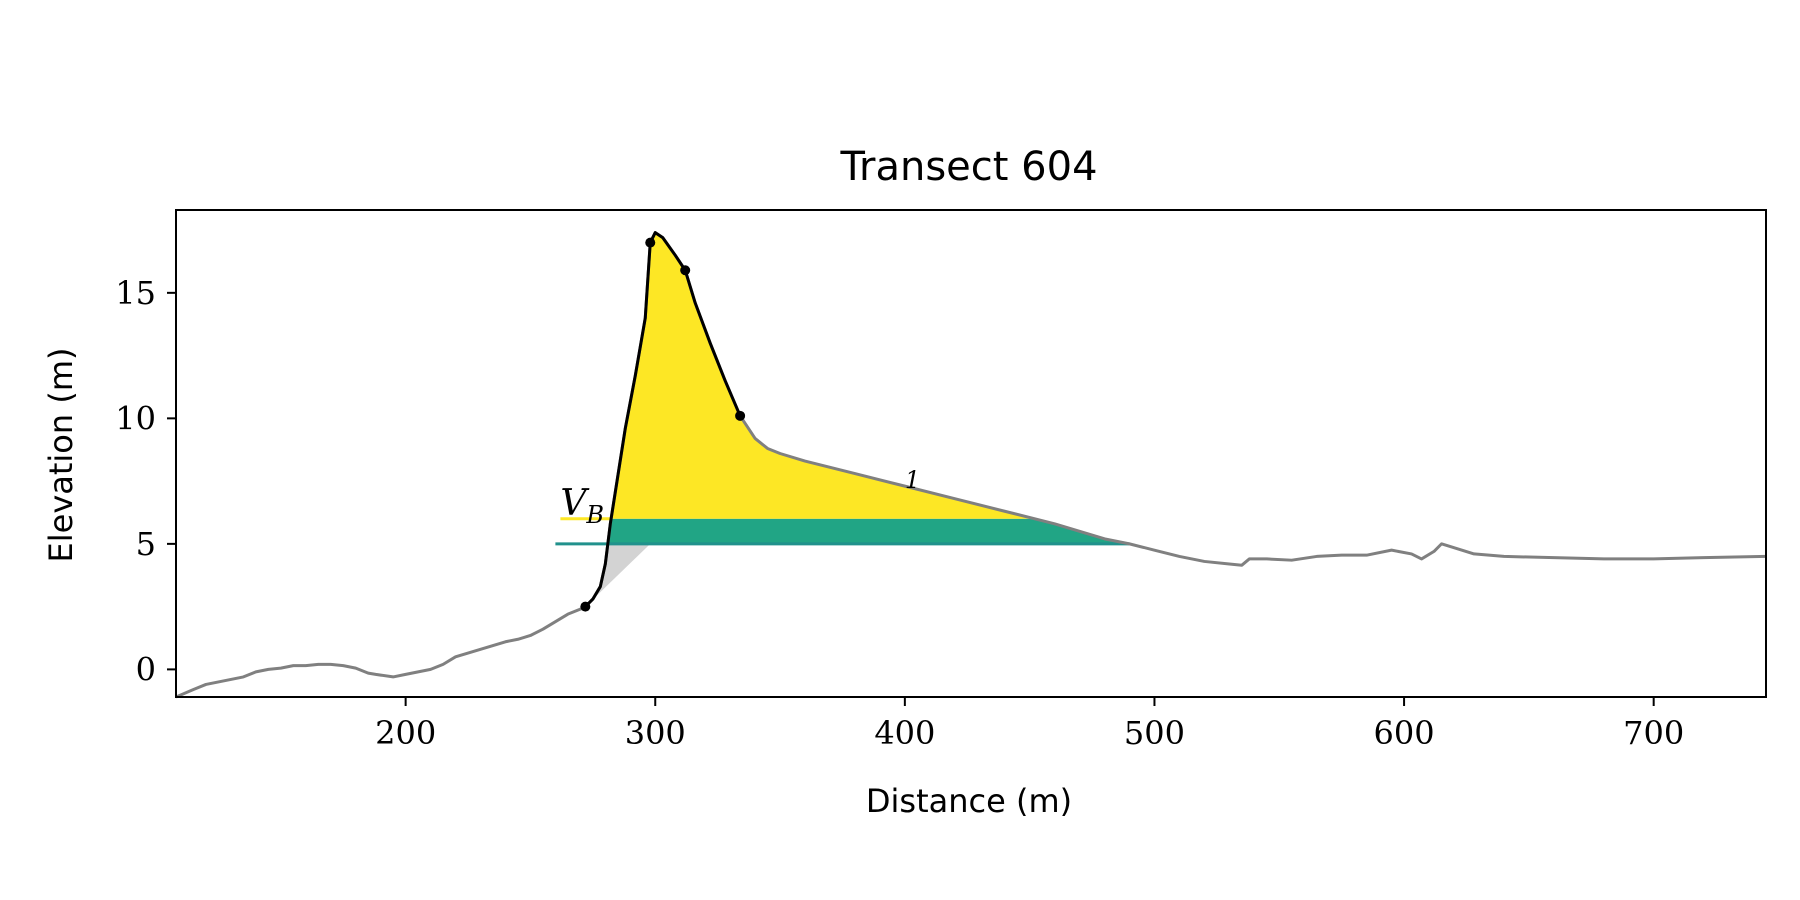 Image resolution: width=1800 pixels, height=900 pixels. What do you see at coordinates (968, 167) in the screenshot?
I see `chart-title: Transect 604` at bounding box center [968, 167].